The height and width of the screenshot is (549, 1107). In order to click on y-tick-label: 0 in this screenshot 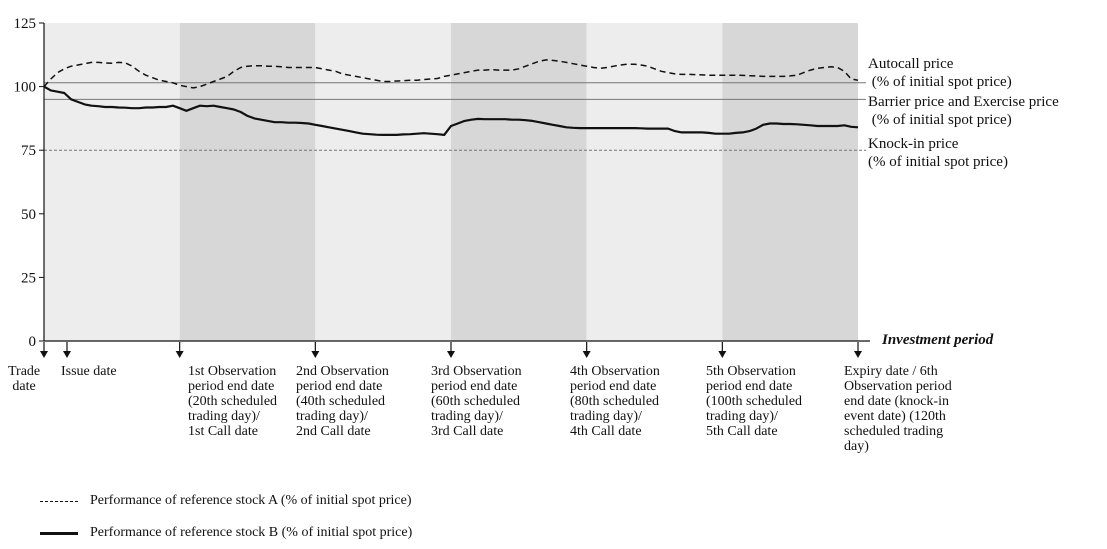, I will do `click(33, 342)`.